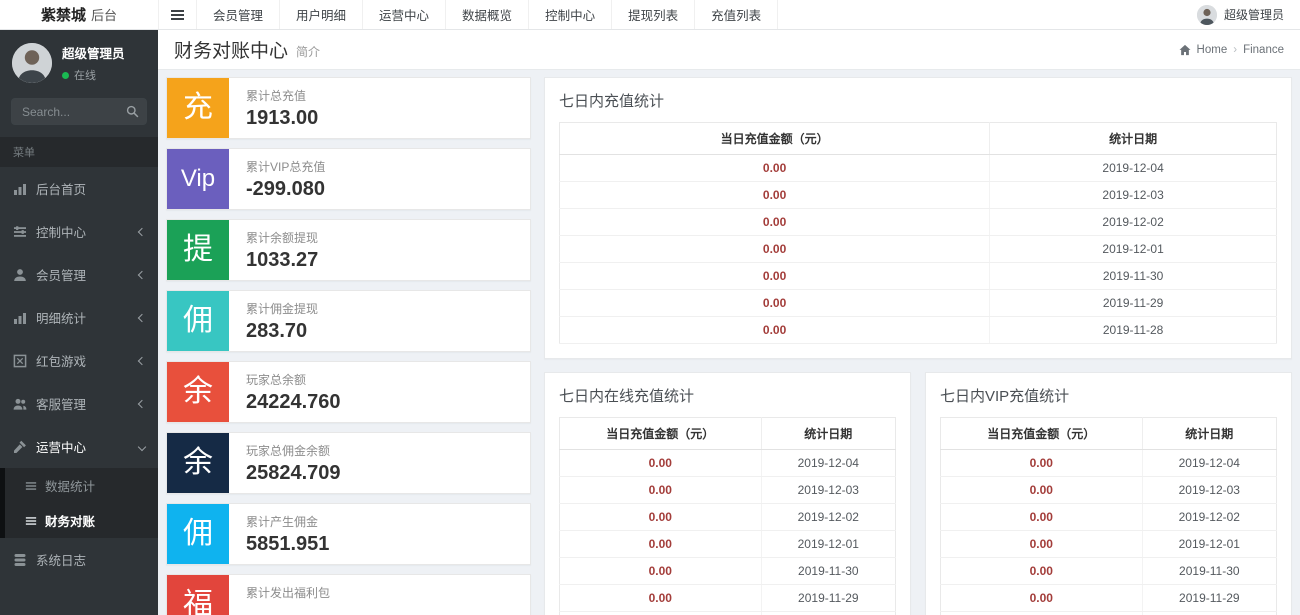 Image resolution: width=1300 pixels, height=615 pixels. What do you see at coordinates (20, 274) in the screenshot?
I see `user-icon` at bounding box center [20, 274].